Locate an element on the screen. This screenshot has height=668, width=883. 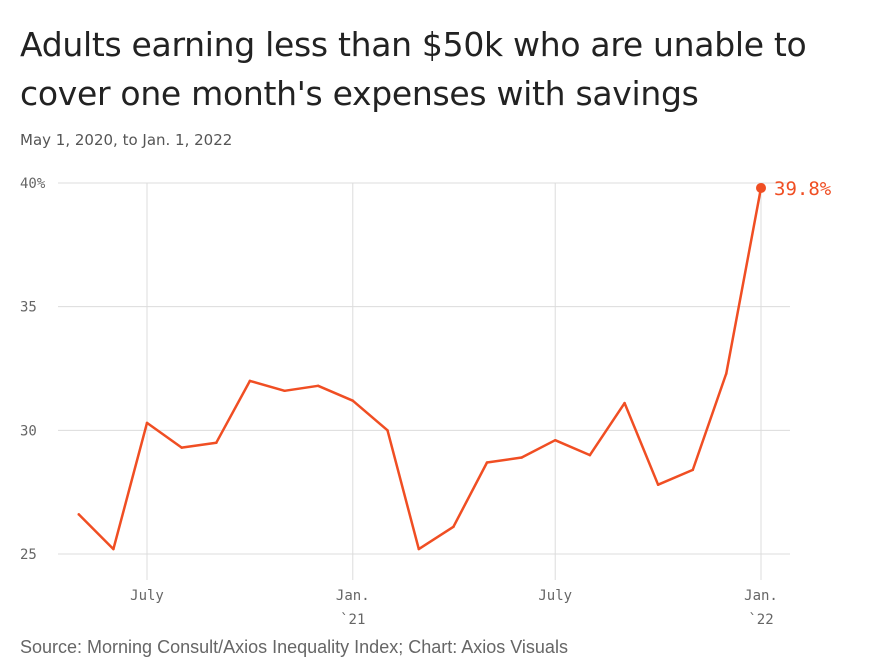
y-tick-label: 25 is located at coordinates (28, 555).